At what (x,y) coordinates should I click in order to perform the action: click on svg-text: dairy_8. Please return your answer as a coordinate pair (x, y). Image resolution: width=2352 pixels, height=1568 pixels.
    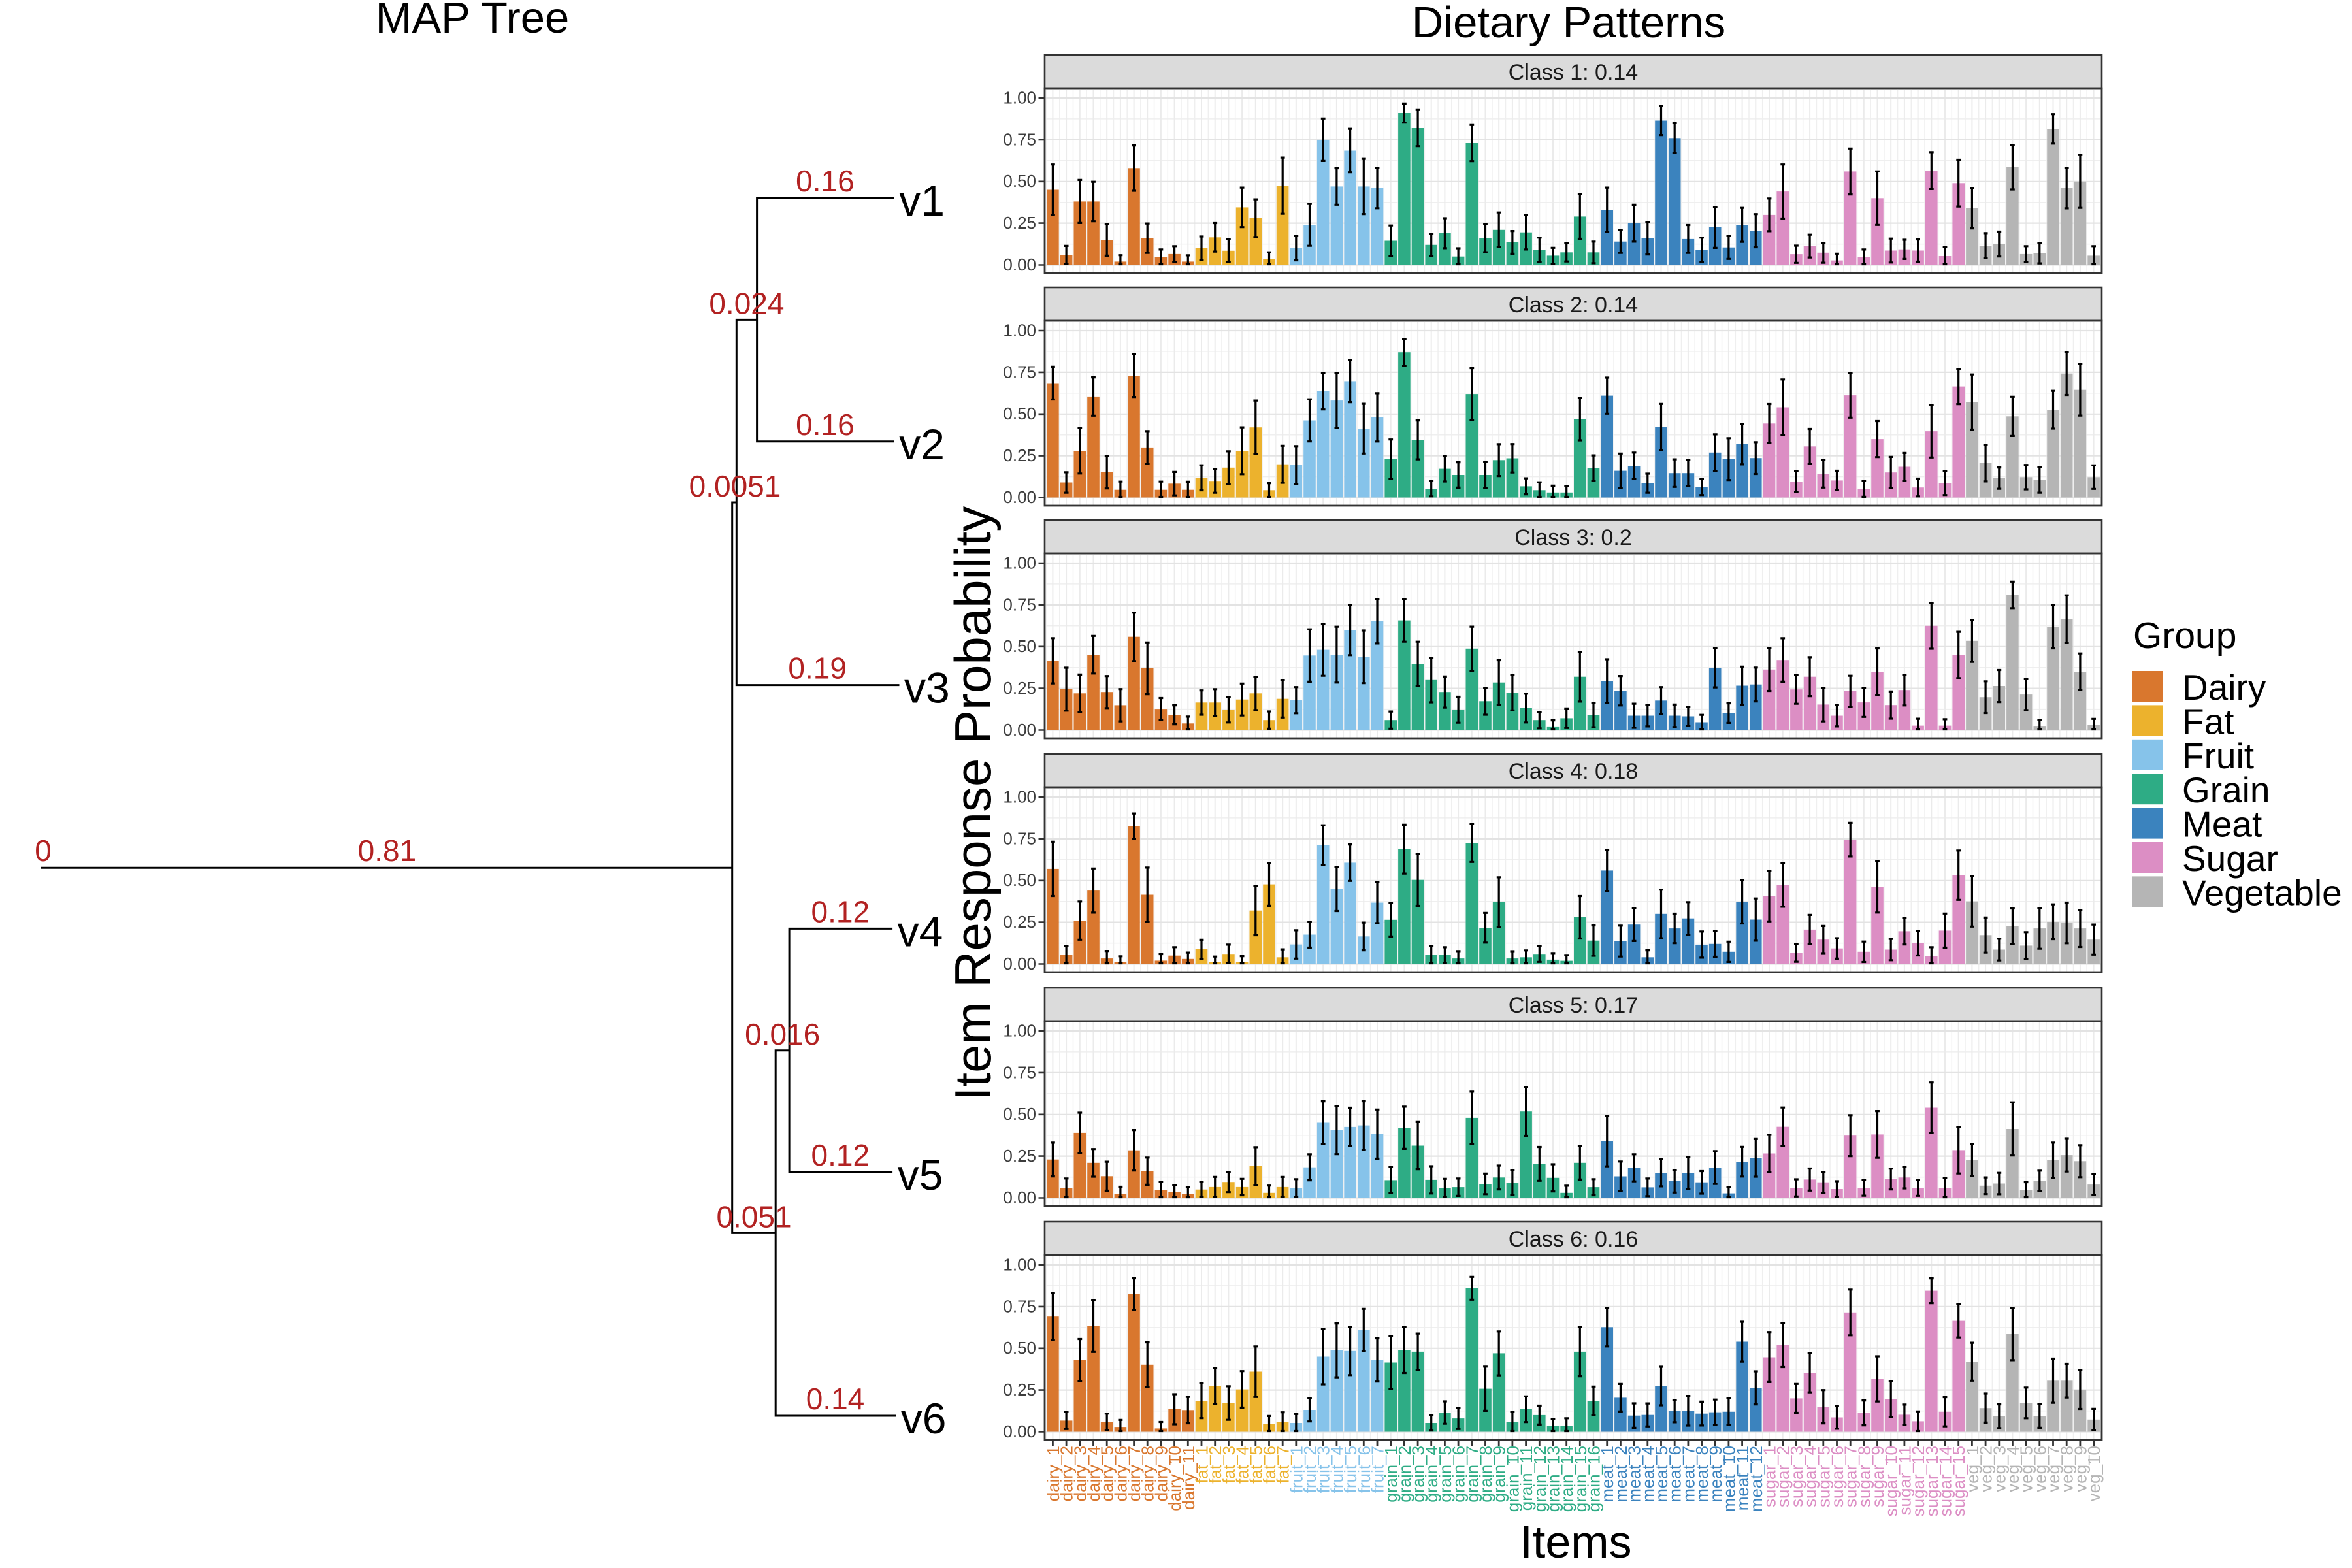
    Looking at the image, I should click on (1148, 1473).